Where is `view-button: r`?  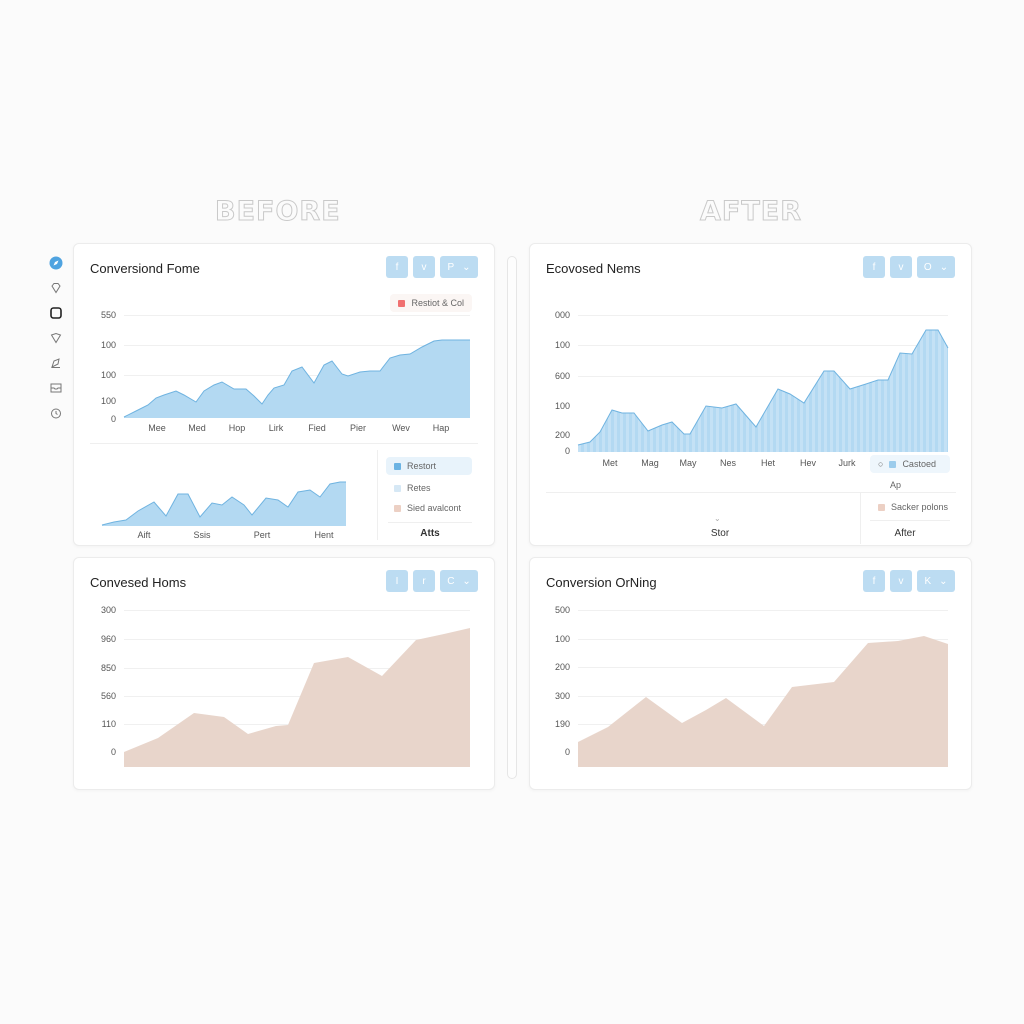
view-button: r is located at coordinates (424, 581).